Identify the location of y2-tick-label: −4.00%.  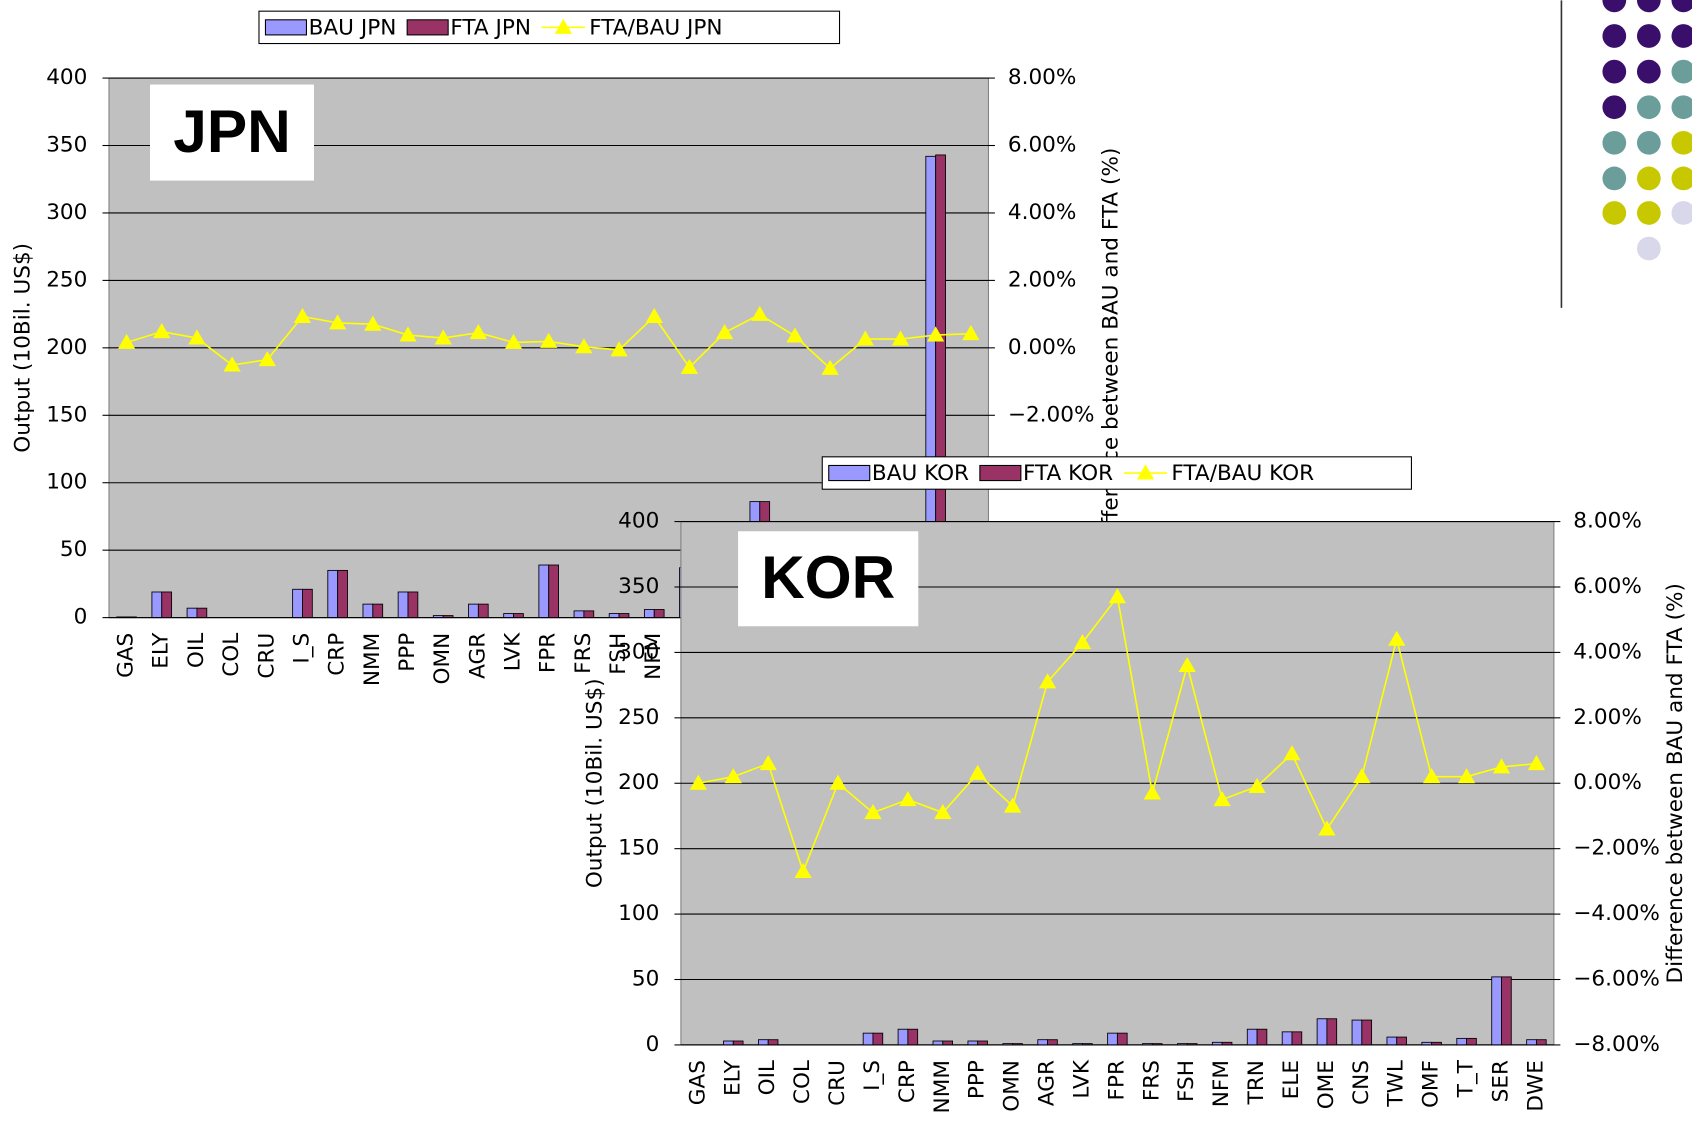
(1616, 913).